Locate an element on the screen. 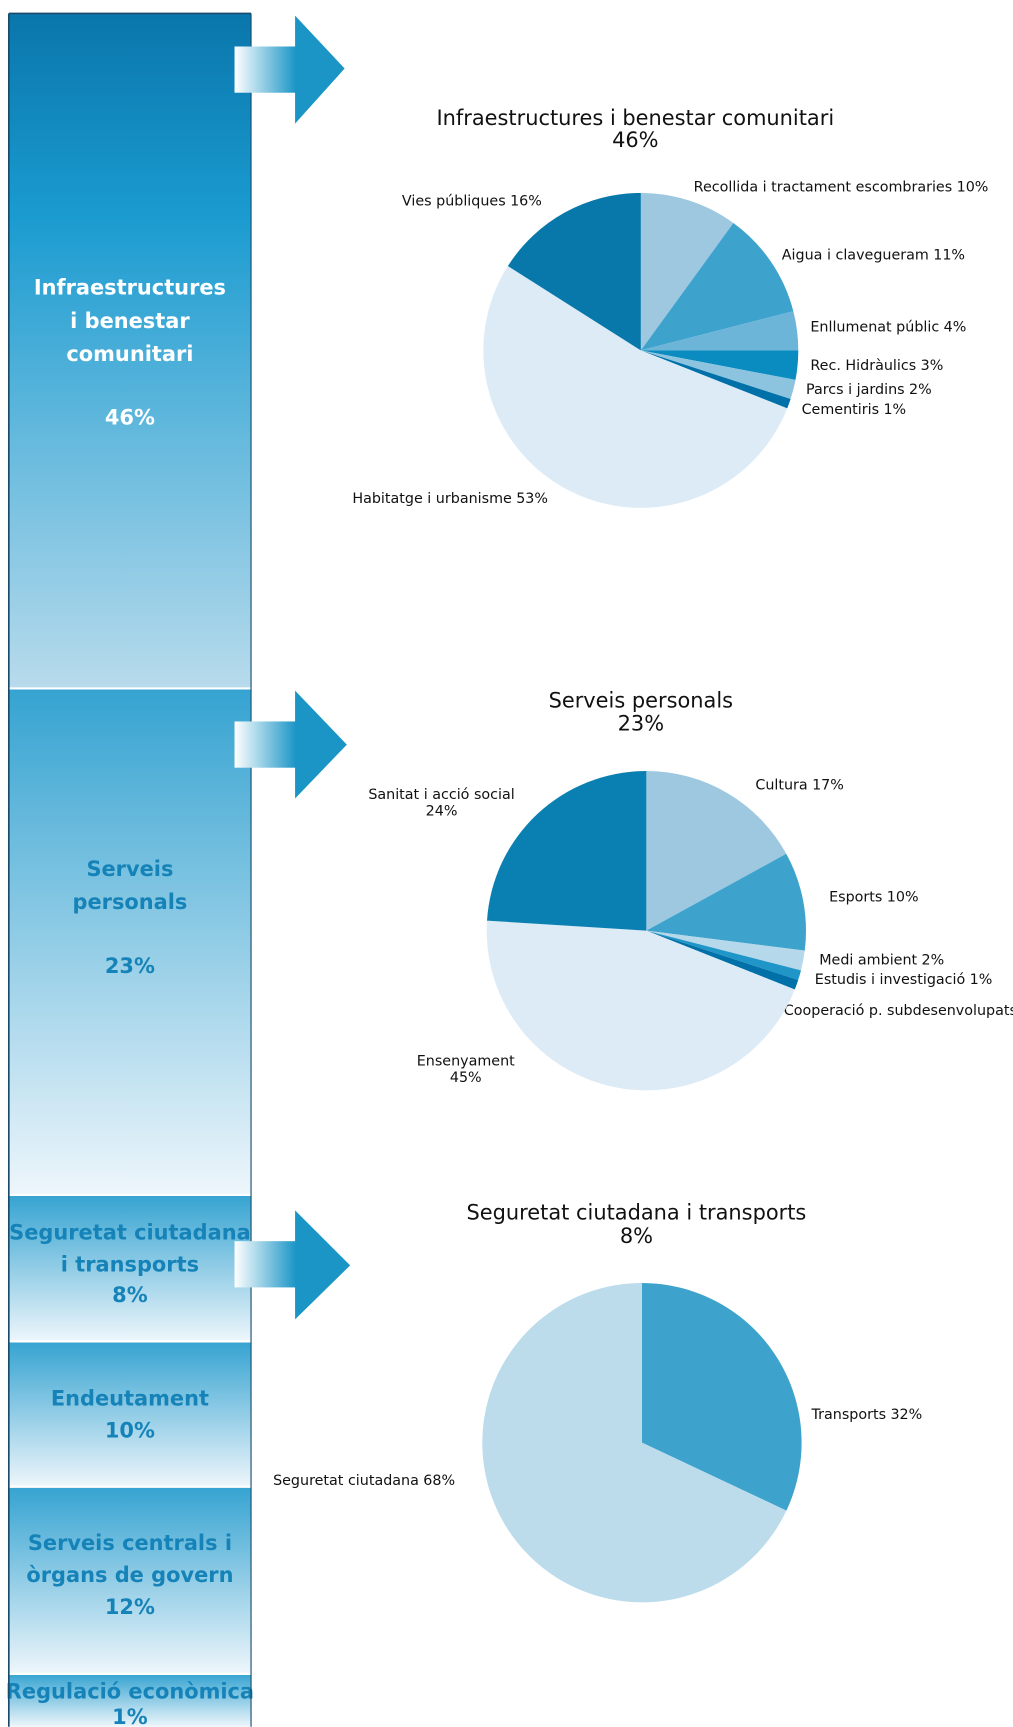  slice-value: 2% is located at coordinates (920, 390).